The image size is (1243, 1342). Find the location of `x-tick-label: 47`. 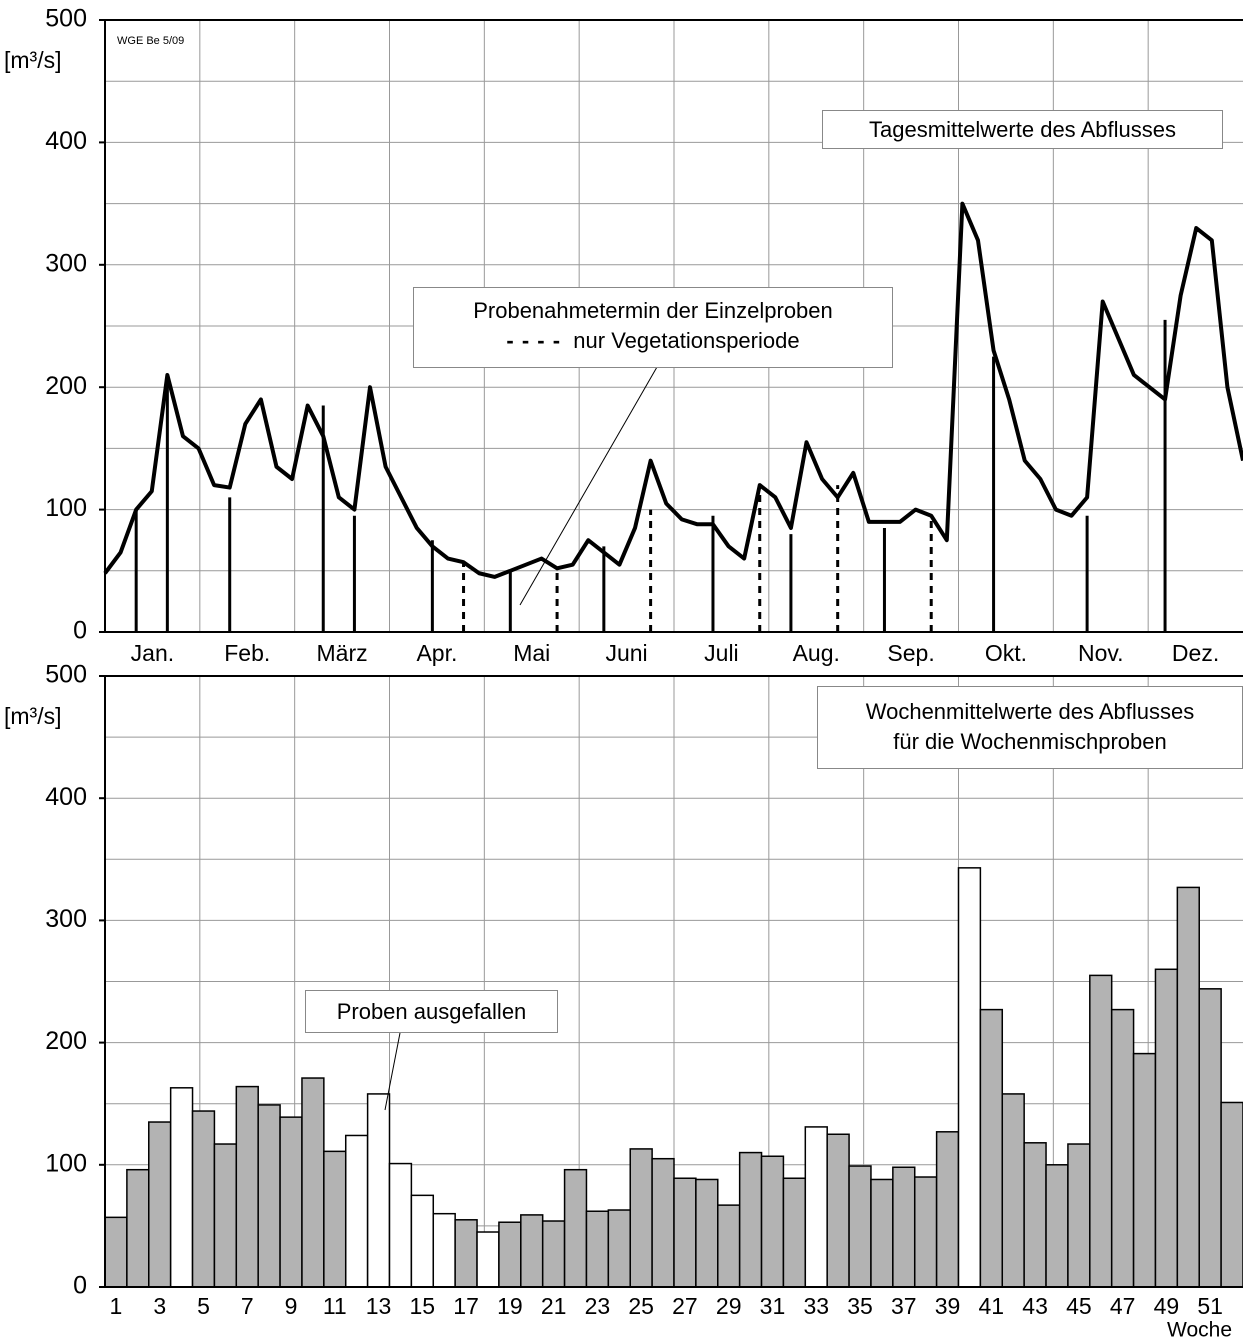

x-tick-label: 47 is located at coordinates (1123, 1306).